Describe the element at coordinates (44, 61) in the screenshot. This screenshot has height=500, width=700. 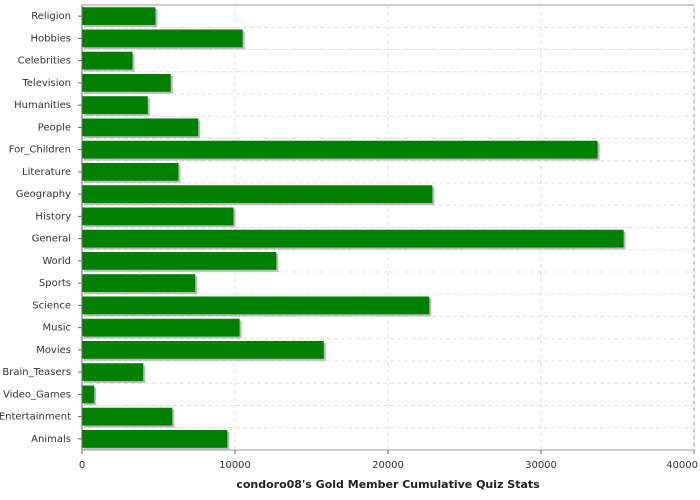
I see `y-tick-label: Celebrities` at that location.